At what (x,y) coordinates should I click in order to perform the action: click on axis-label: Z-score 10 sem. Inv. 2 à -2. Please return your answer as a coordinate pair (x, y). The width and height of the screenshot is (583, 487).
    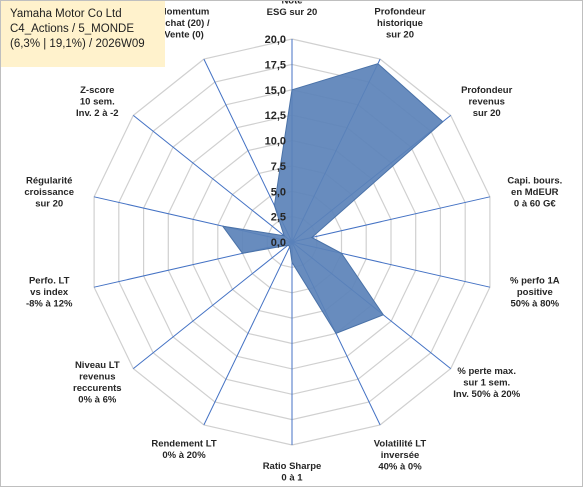
    Looking at the image, I should click on (97, 102).